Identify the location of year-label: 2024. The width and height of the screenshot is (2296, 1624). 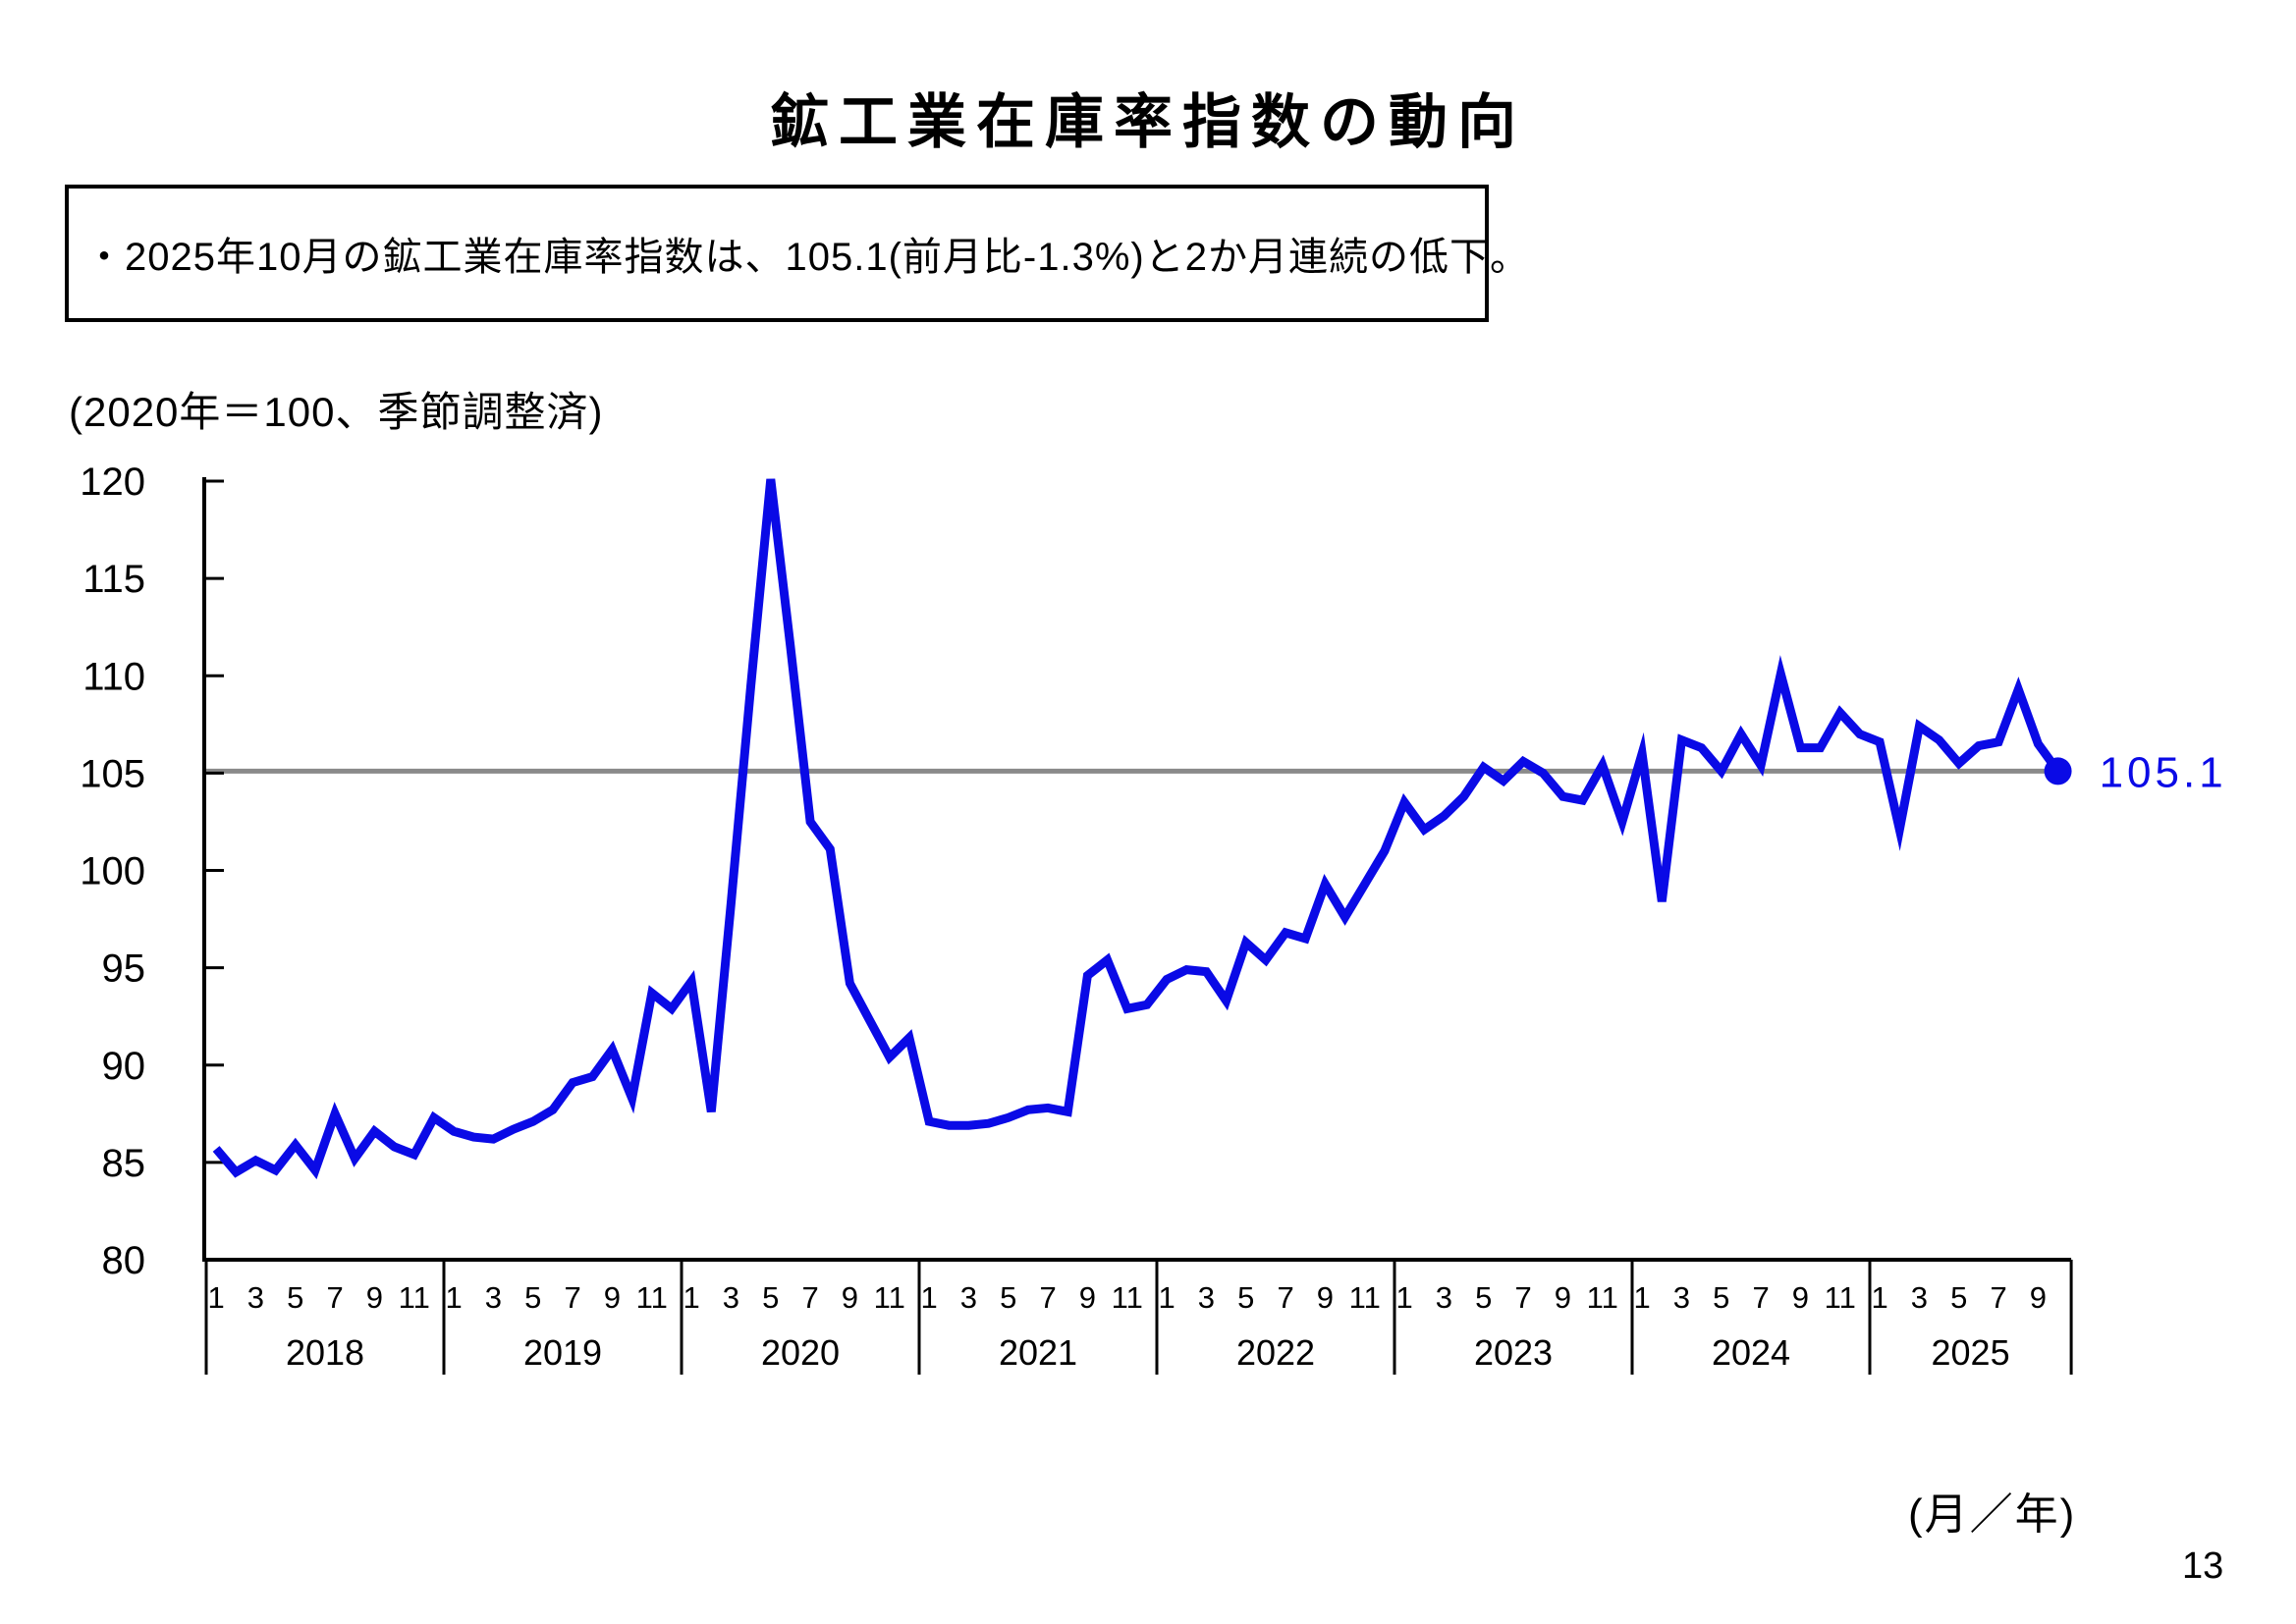
(1751, 1352).